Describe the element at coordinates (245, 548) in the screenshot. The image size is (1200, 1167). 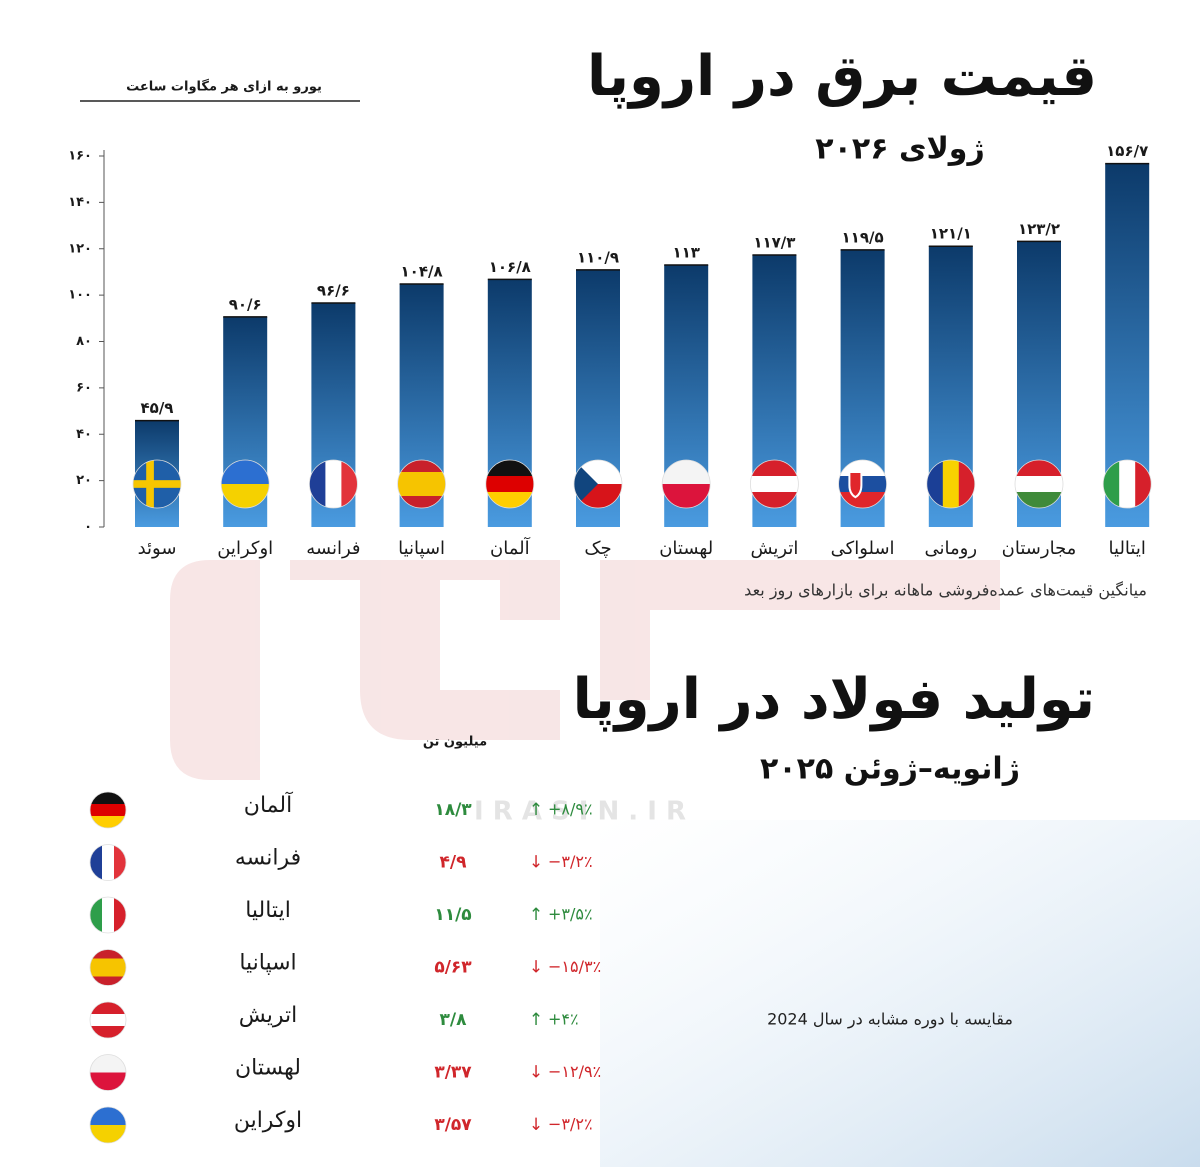
I see `x-tick-label: اوکراین` at that location.